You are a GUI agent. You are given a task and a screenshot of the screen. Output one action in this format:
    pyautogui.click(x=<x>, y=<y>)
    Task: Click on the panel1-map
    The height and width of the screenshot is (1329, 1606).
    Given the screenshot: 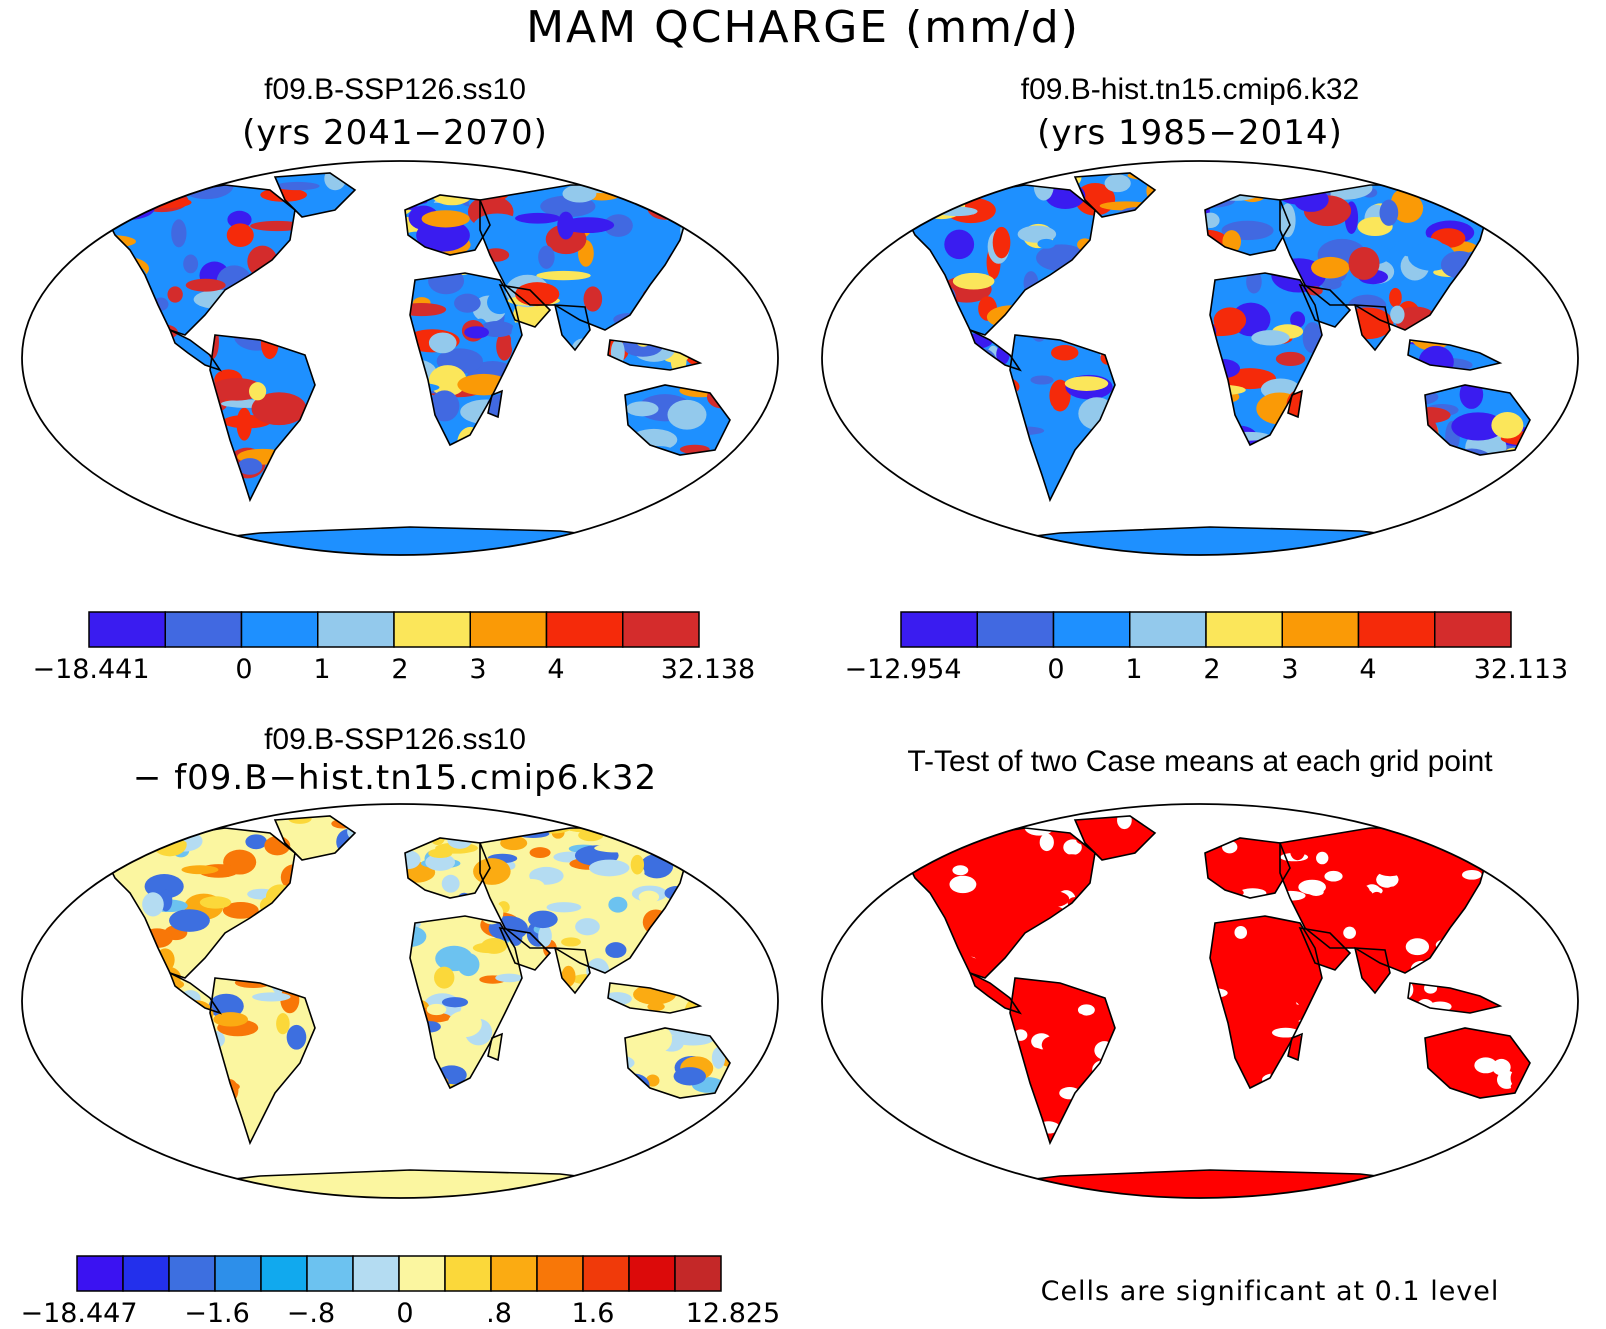 What is the action you would take?
    pyautogui.click(x=400, y=358)
    